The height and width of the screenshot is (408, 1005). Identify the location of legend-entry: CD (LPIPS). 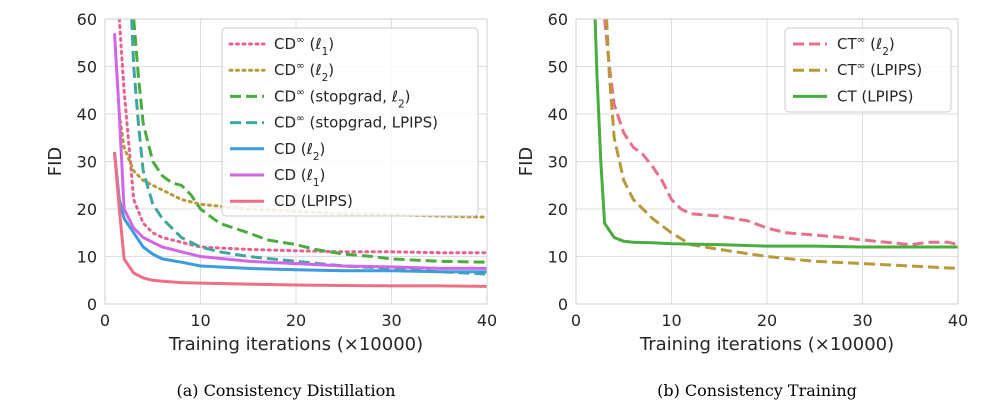
(313, 201).